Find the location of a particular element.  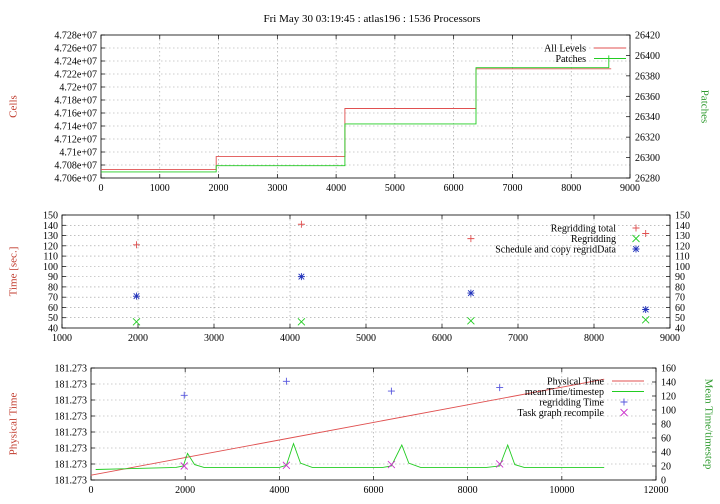

x-tick-label: 0 is located at coordinates (101, 188).